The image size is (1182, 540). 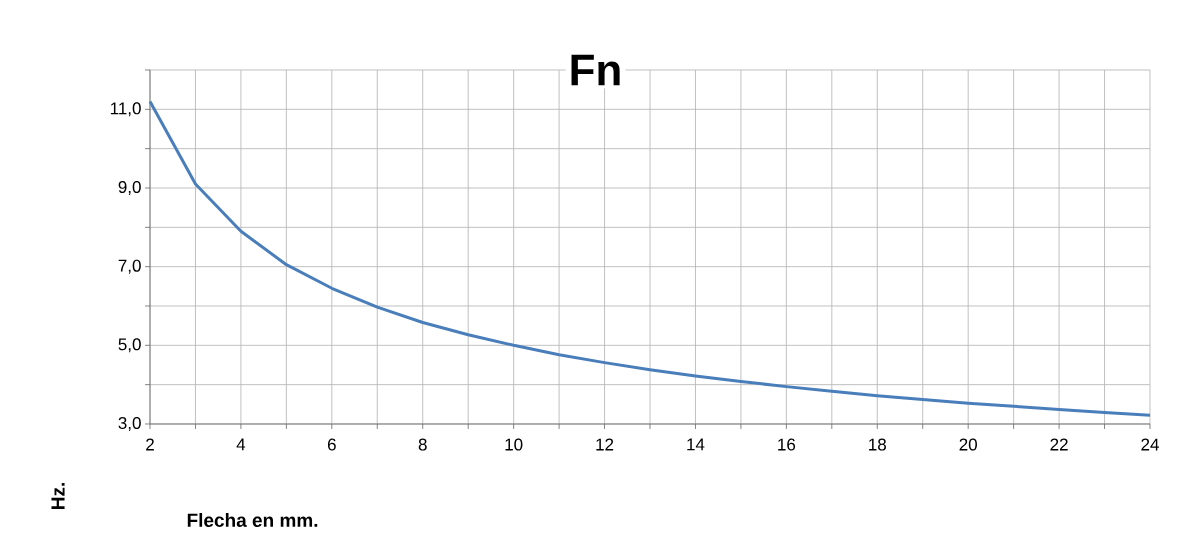 What do you see at coordinates (514, 444) in the screenshot?
I see `x-tick-label: 10` at bounding box center [514, 444].